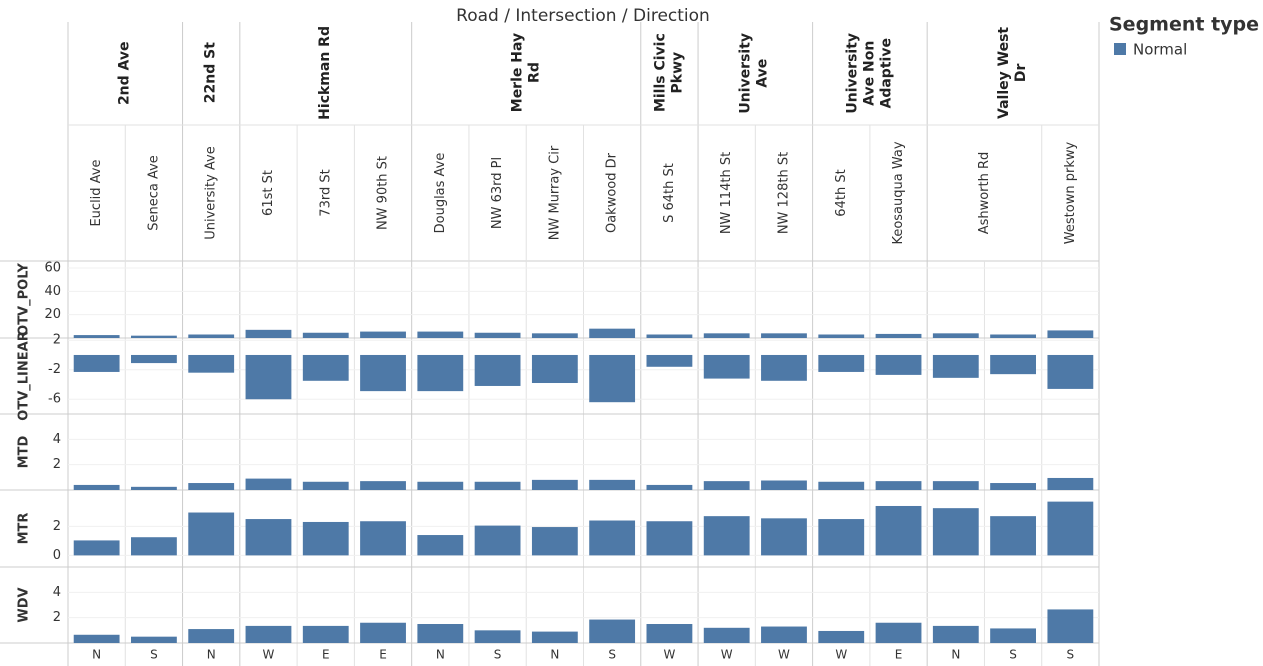  What do you see at coordinates (57, 555) in the screenshot?
I see `y-tick-label: 0` at bounding box center [57, 555].